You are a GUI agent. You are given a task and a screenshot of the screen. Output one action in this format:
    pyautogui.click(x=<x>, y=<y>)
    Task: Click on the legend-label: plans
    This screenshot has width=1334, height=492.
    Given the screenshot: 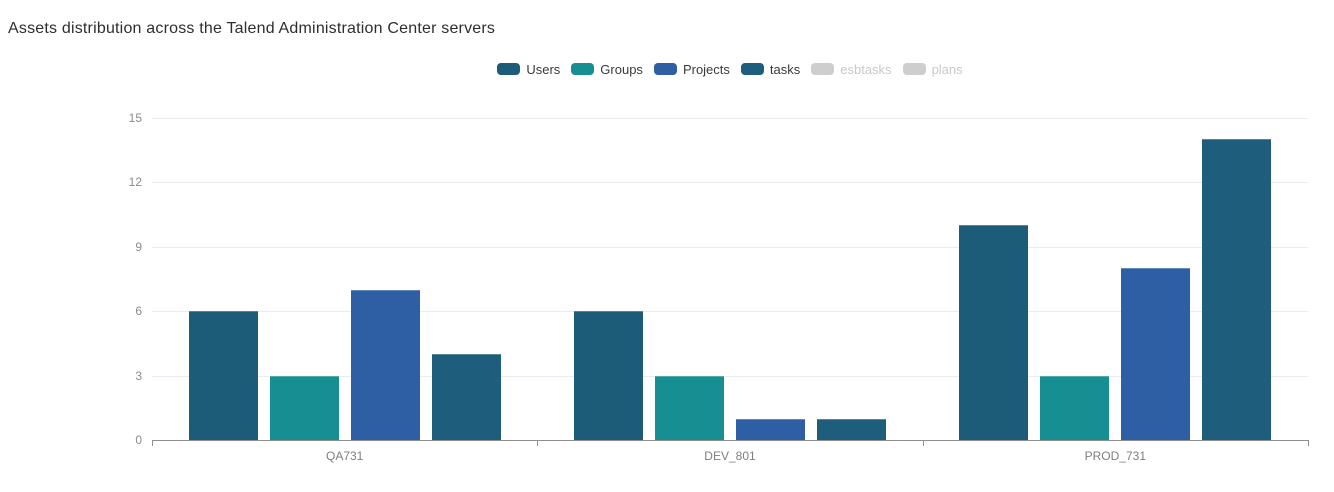 What is the action you would take?
    pyautogui.click(x=947, y=69)
    